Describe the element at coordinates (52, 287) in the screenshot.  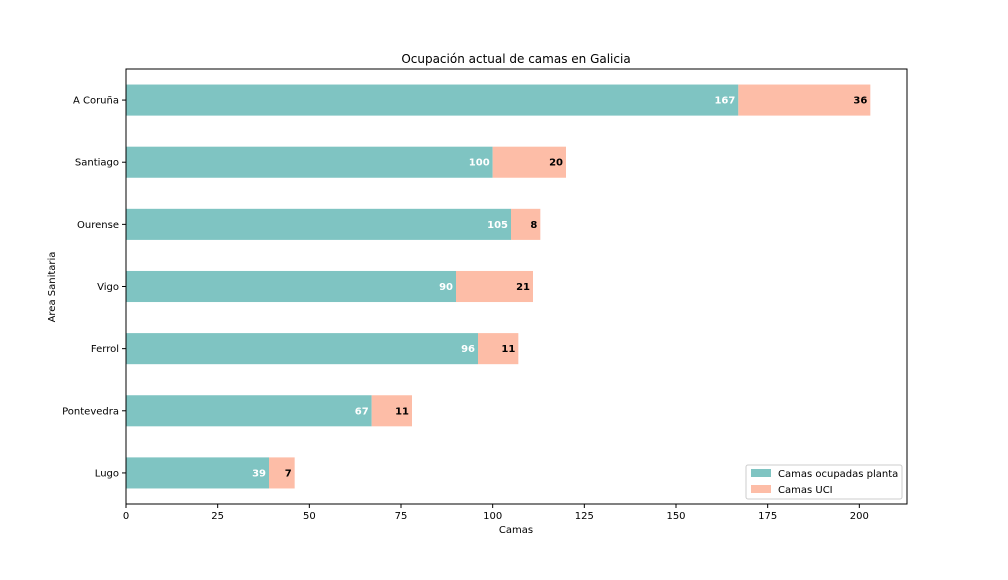
I see `y-axis-label: Area Sanitaria` at that location.